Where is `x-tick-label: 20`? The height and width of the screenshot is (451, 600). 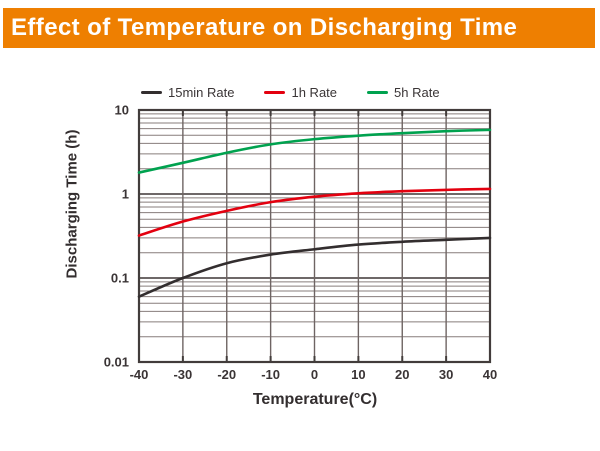 x-tick-label: 20 is located at coordinates (402, 374).